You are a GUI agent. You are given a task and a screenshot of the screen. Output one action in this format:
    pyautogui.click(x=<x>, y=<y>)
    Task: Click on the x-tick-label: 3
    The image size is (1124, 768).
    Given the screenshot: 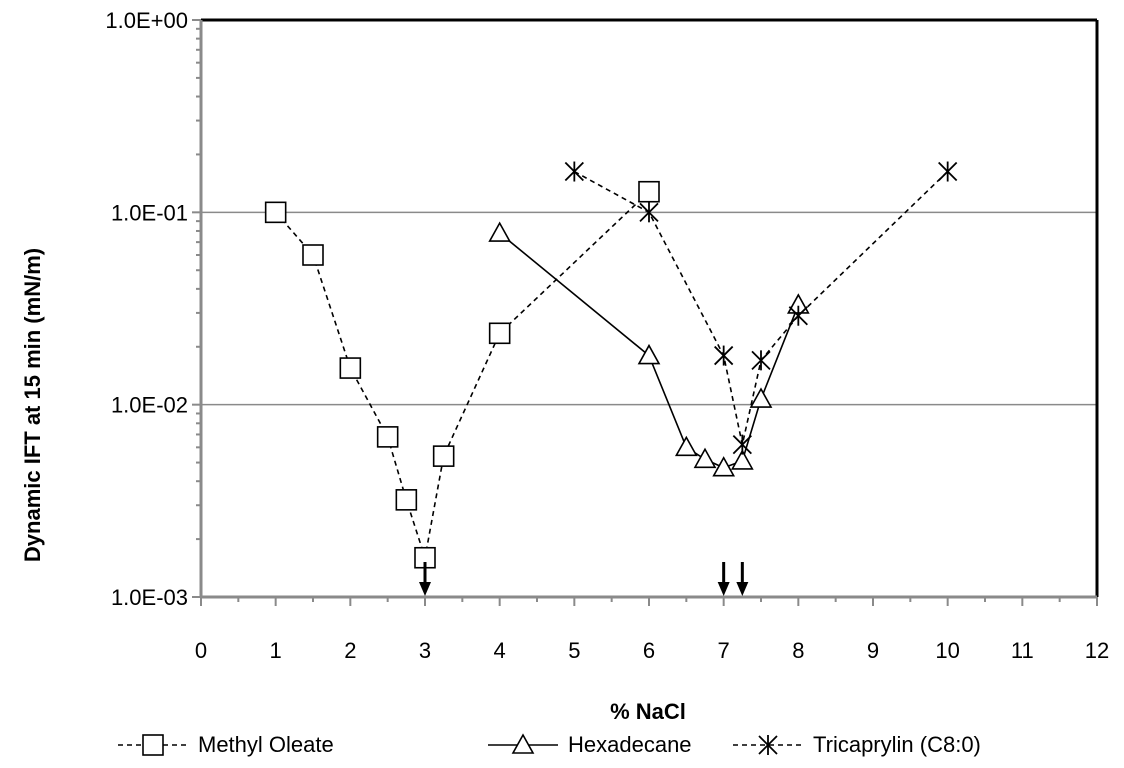 What is the action you would take?
    pyautogui.click(x=425, y=650)
    